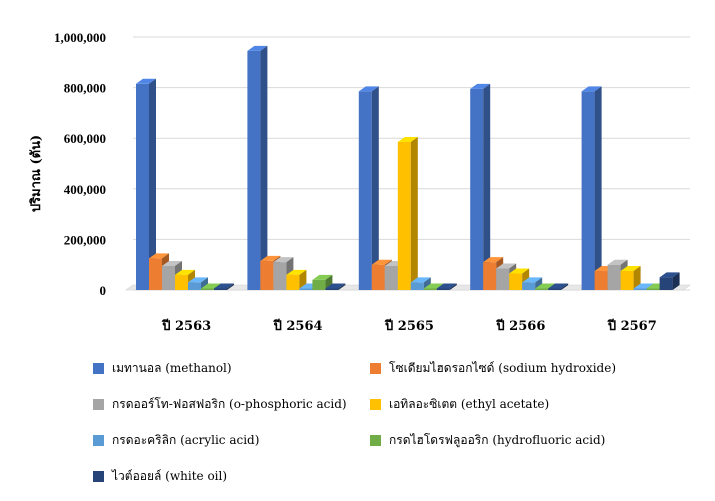  I want to click on legend-label: กรดออร์โท-ฟอสฟอริก (o-phosphoric acid), so click(229, 404).